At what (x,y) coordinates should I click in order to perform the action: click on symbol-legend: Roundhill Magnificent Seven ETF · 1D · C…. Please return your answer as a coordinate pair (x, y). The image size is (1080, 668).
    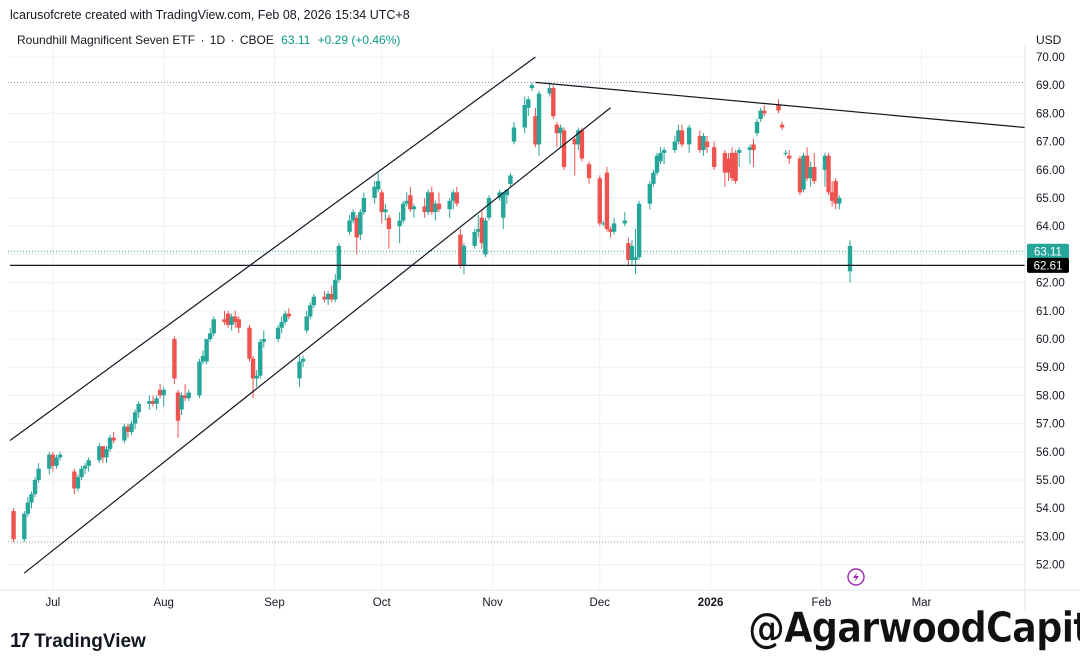
    Looking at the image, I should click on (209, 40).